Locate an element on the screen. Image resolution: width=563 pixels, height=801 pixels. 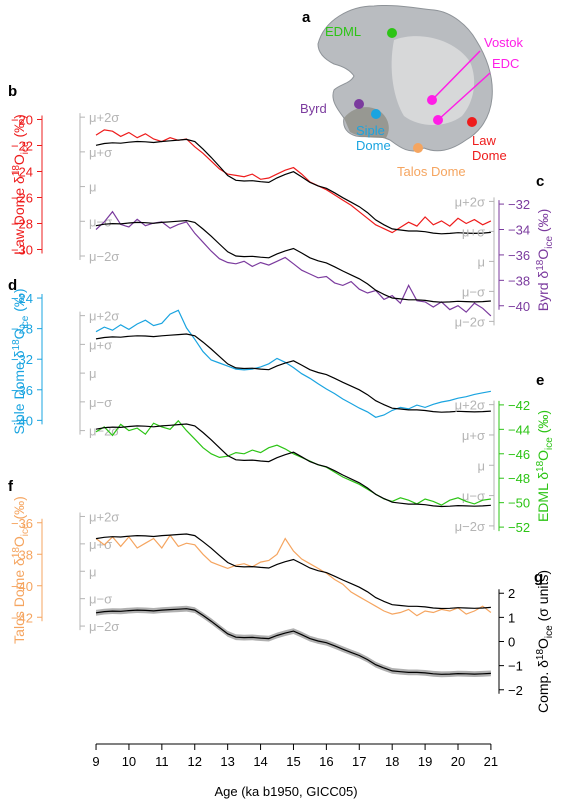
sigma-label-d-1: μ+σ is located at coordinates (100, 344).